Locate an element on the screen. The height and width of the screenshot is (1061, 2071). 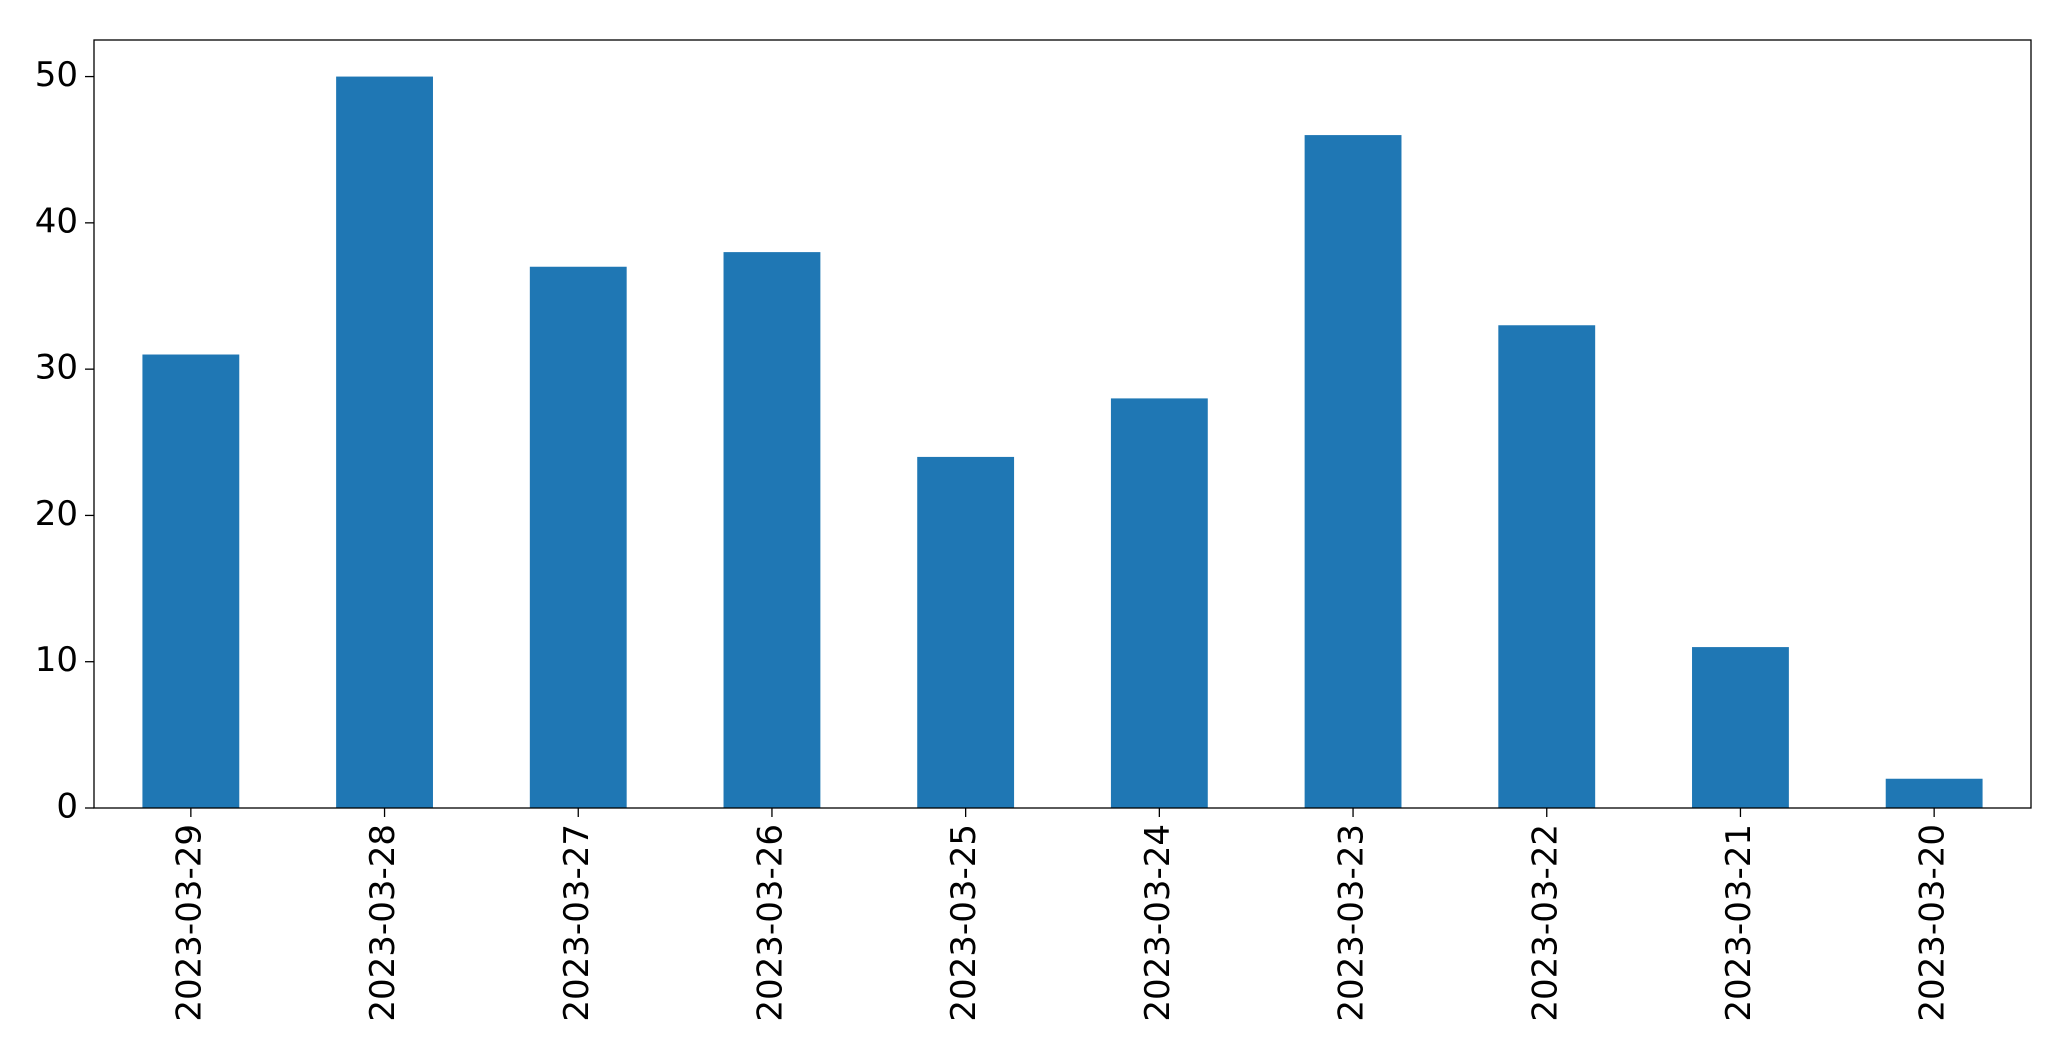
x-tick-label: 2023-03-28 is located at coordinates (383, 923).